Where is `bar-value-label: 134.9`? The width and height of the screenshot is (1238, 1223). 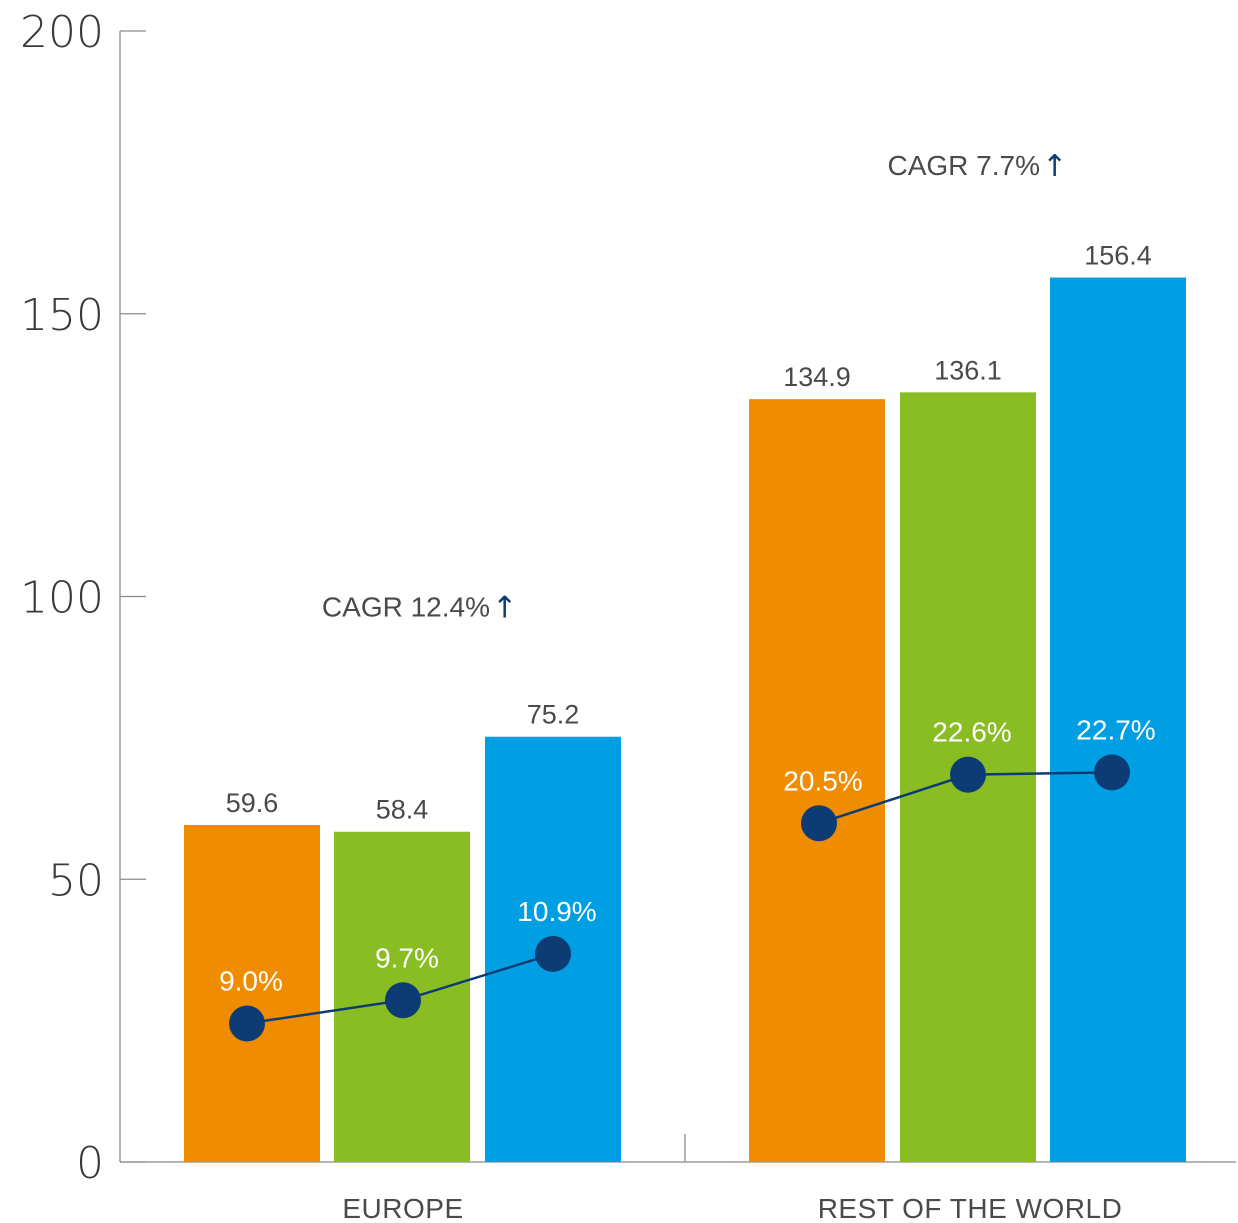 bar-value-label: 134.9 is located at coordinates (817, 377).